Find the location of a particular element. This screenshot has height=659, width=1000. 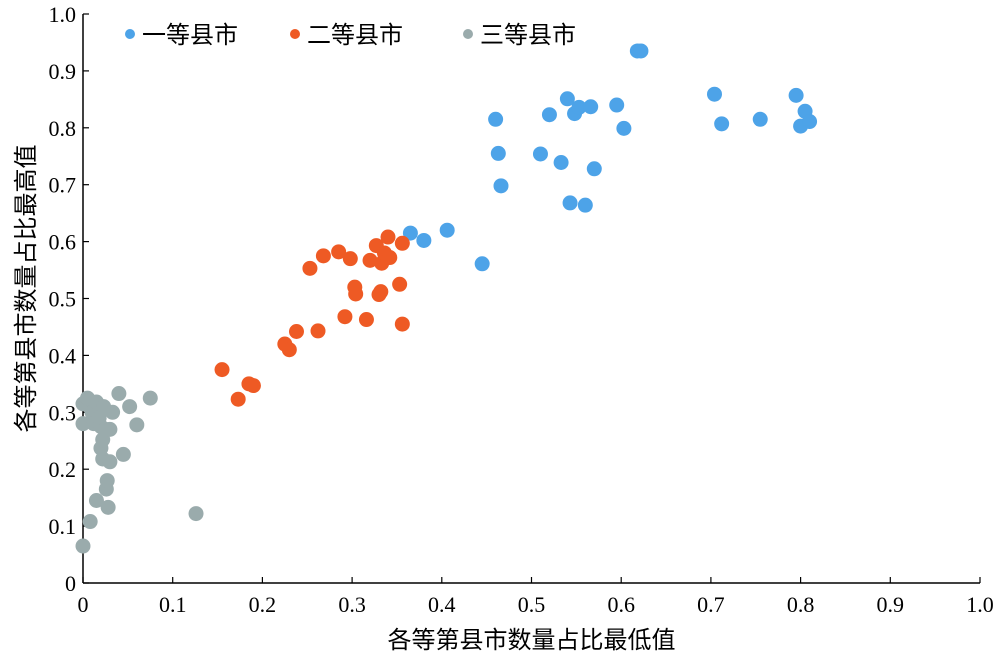

y-tick-label: 0 is located at coordinates (70, 583).